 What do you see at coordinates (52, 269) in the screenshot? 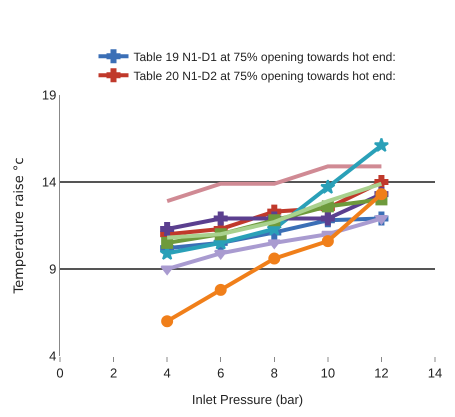
I see `y-tick-label: 9` at bounding box center [52, 269].